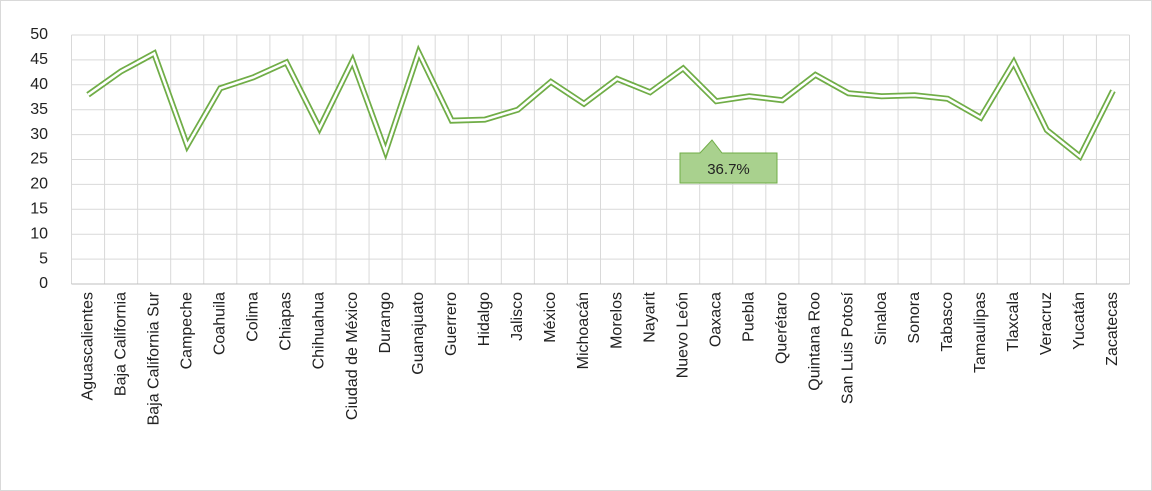  What do you see at coordinates (980, 332) in the screenshot?
I see `x-tick-label: Tamaulipas` at bounding box center [980, 332].